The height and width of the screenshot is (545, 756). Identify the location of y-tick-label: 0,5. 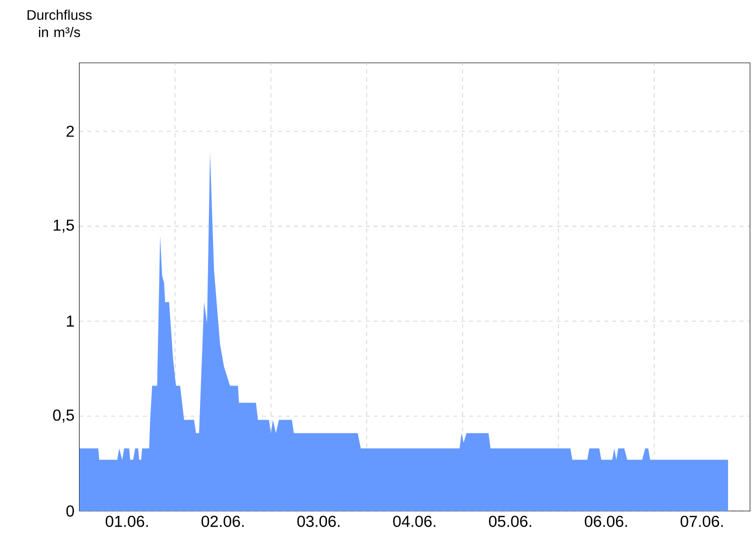
(63, 416).